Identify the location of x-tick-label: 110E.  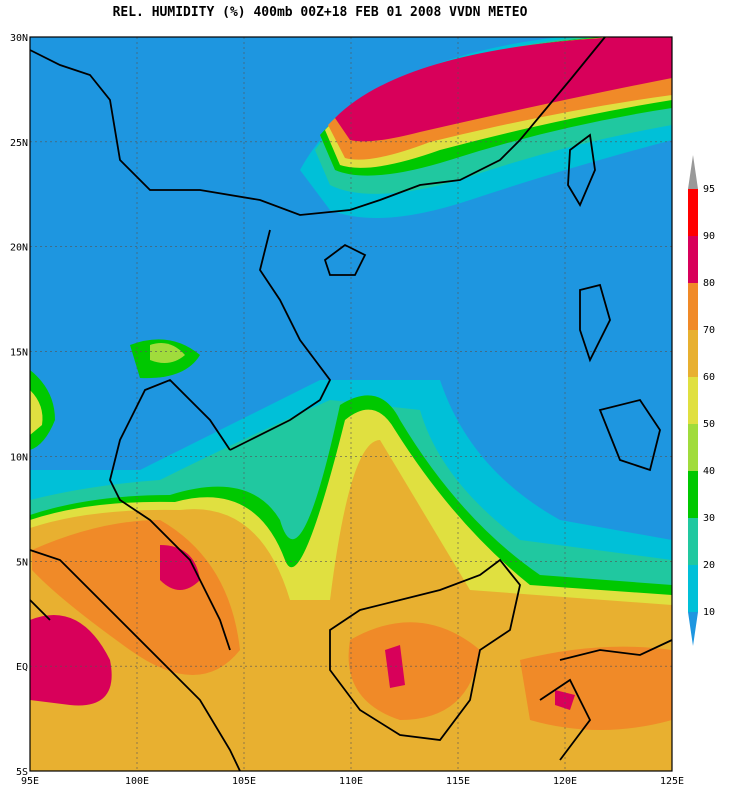
(351, 781).